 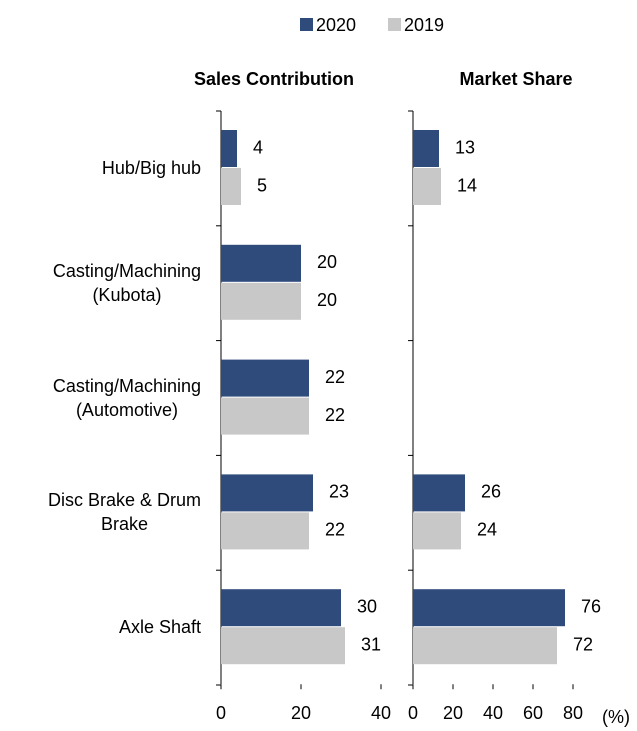 I want to click on legend-label: 2019, so click(x=424, y=25).